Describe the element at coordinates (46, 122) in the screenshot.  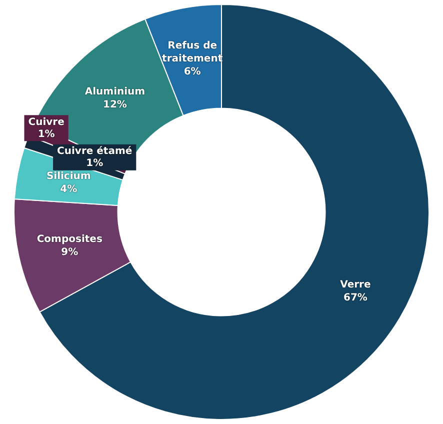
I see `slice-label: Cuivre` at that location.